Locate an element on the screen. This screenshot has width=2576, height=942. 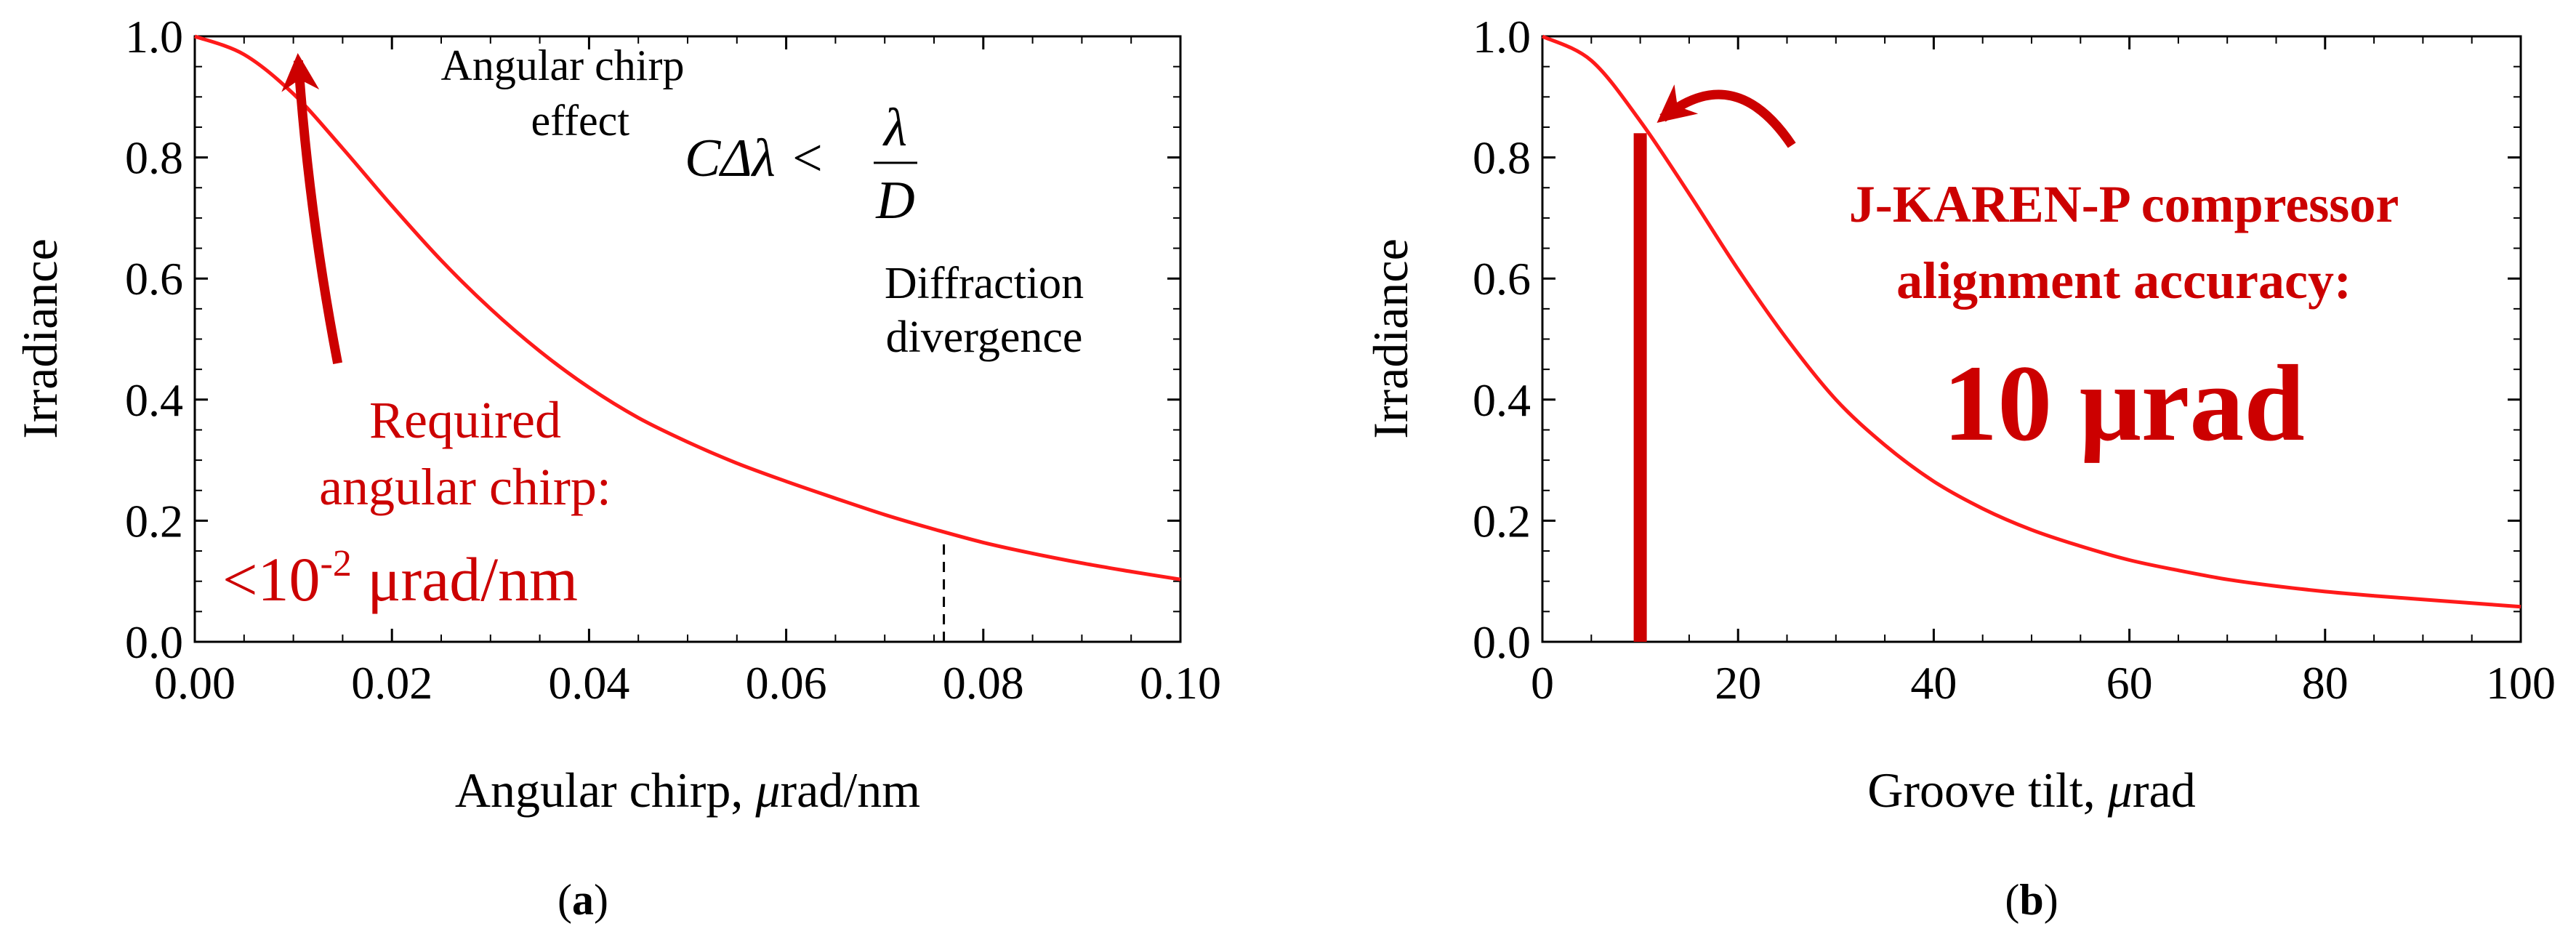
formula-denominator: D is located at coordinates (894, 200).